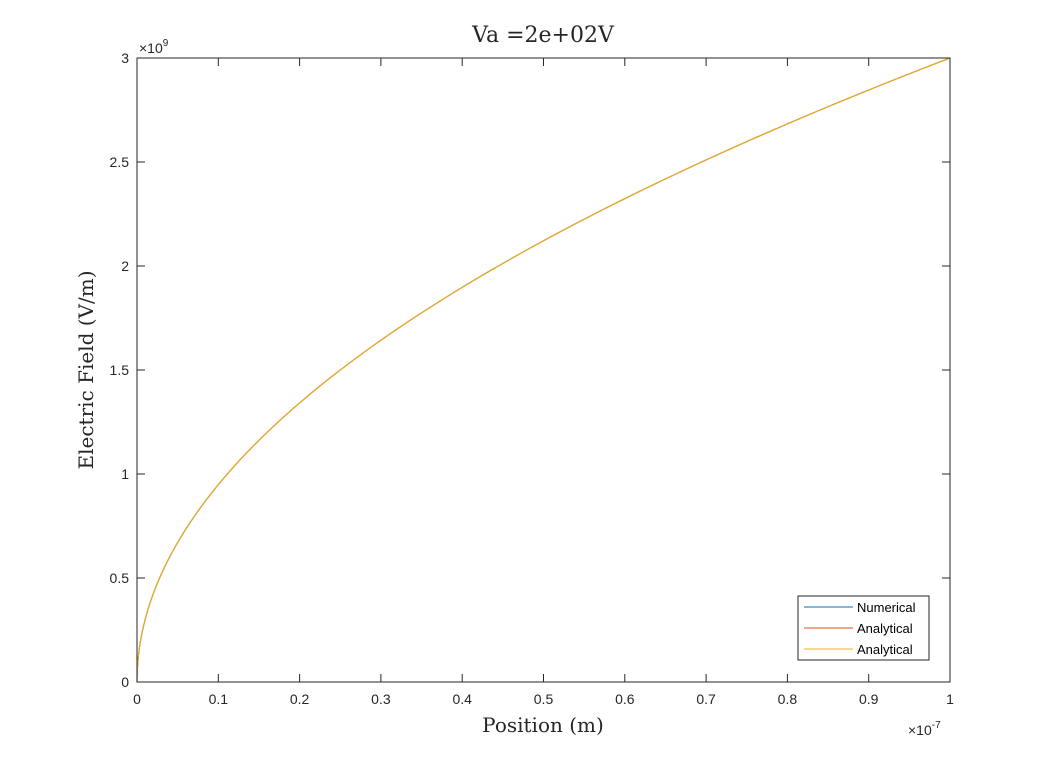  I want to click on legend: Numerical Analytical Analytical, so click(863, 628).